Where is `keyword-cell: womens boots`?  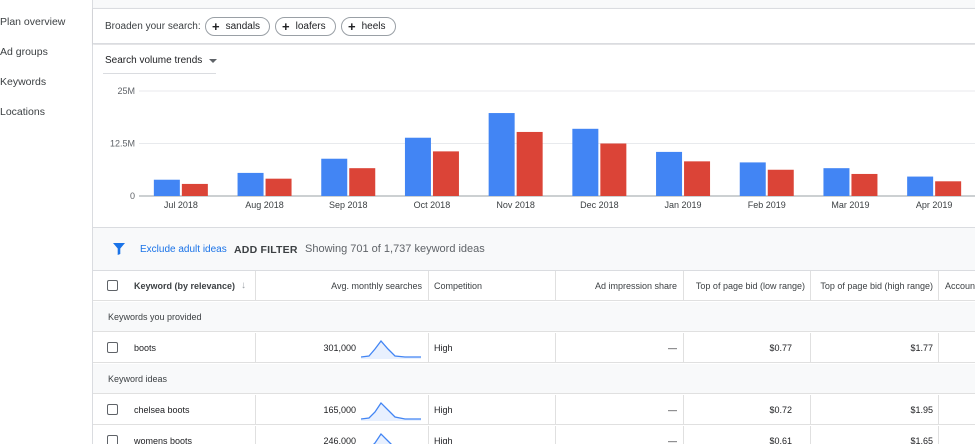
keyword-cell: womens boots is located at coordinates (163, 439).